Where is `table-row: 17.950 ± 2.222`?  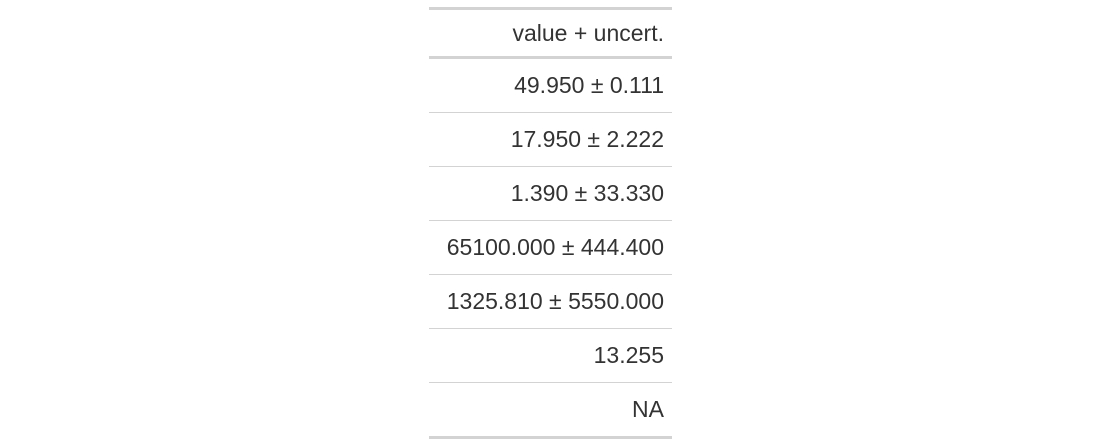 table-row: 17.950 ± 2.222 is located at coordinates (550, 139).